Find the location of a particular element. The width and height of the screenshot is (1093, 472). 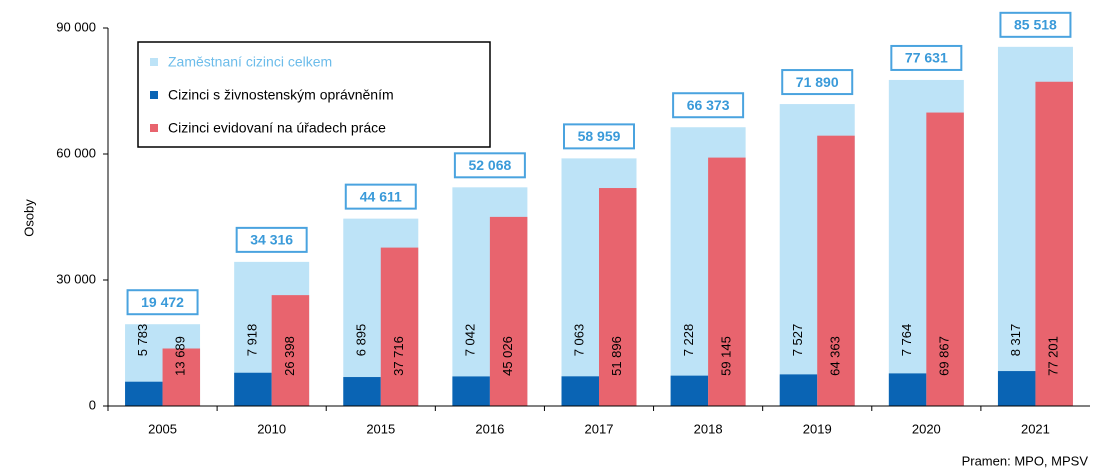

total-label: 85 518 is located at coordinates (1035, 25).